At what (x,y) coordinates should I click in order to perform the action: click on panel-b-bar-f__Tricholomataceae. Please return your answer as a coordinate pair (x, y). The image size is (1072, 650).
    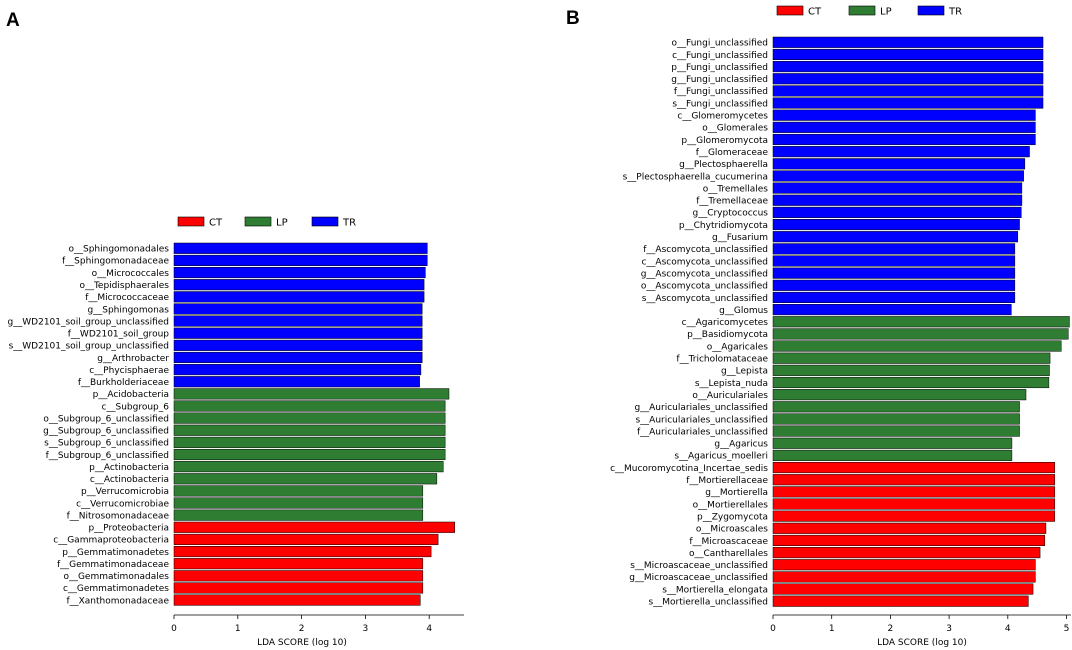
    Looking at the image, I should click on (911, 358).